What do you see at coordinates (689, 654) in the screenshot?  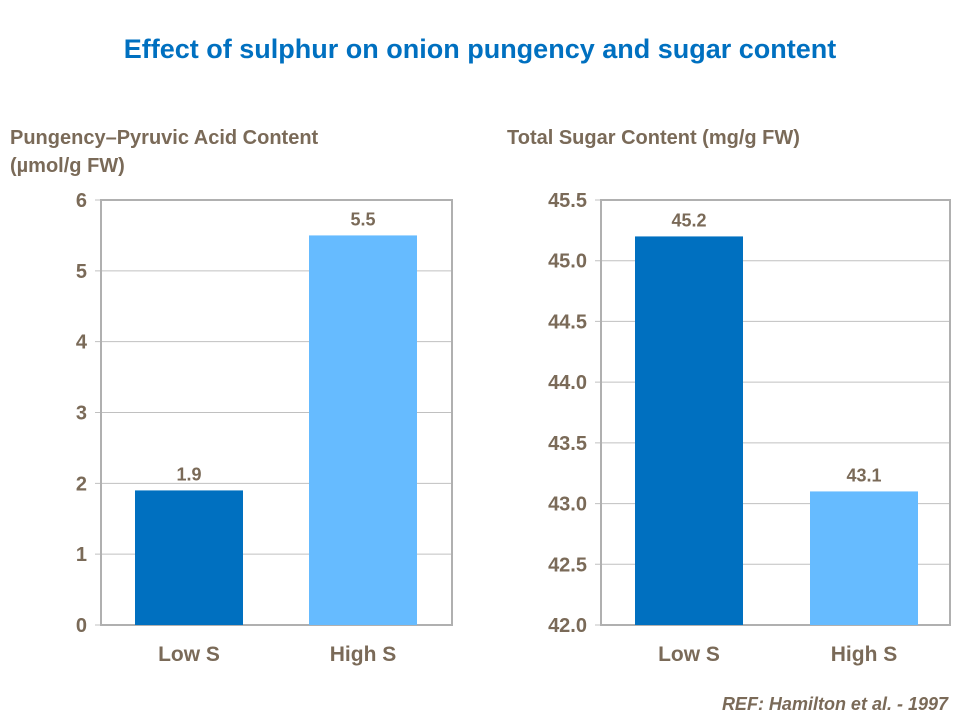 I see `right-xtick-label: Low S` at bounding box center [689, 654].